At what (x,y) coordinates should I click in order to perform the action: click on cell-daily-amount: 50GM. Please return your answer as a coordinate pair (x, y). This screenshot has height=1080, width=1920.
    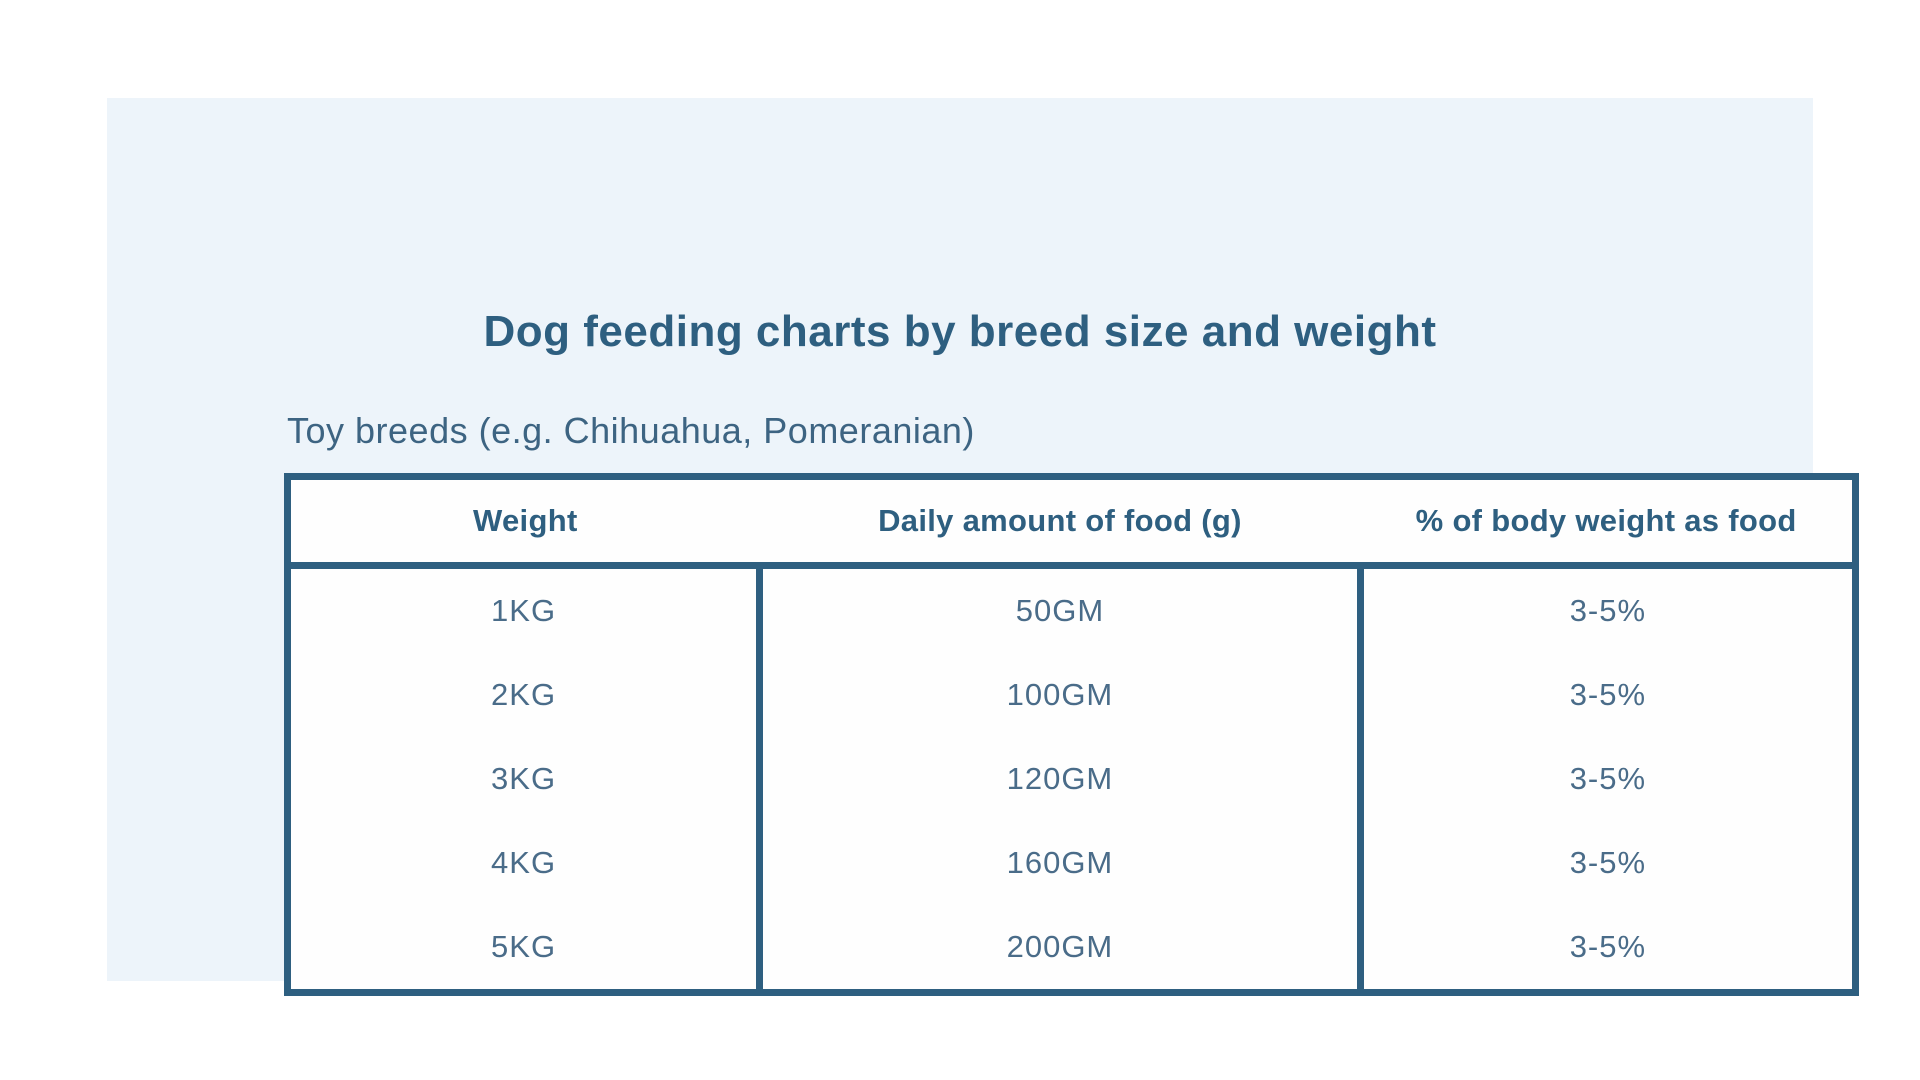
    Looking at the image, I should click on (1061, 609).